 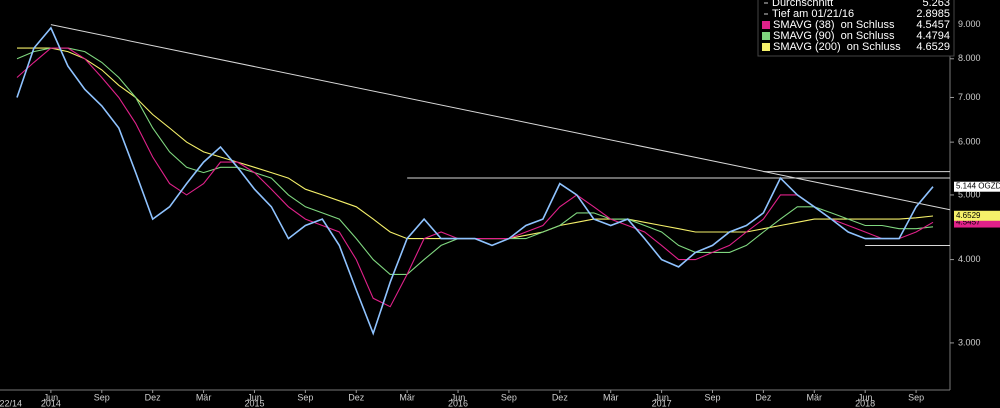 I want to click on value-tag-part: 4.6529, so click(x=968, y=215).